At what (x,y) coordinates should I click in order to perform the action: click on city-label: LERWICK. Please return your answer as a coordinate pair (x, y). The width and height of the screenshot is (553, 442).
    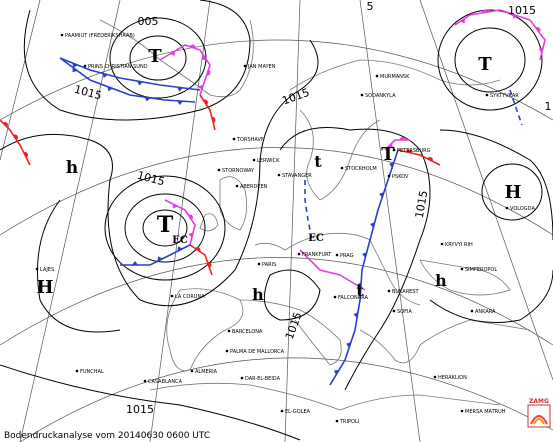
    Looking at the image, I should click on (268, 161).